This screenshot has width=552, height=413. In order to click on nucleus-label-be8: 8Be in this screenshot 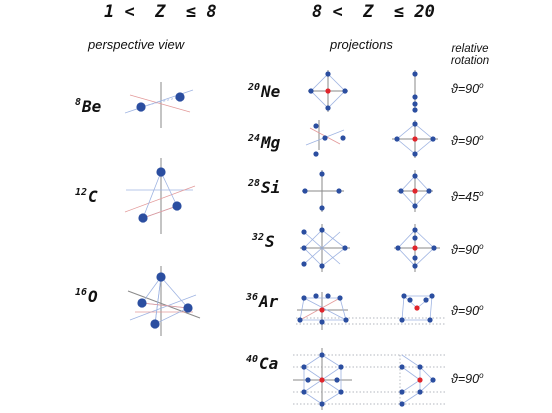, I will do `click(88, 106)`.